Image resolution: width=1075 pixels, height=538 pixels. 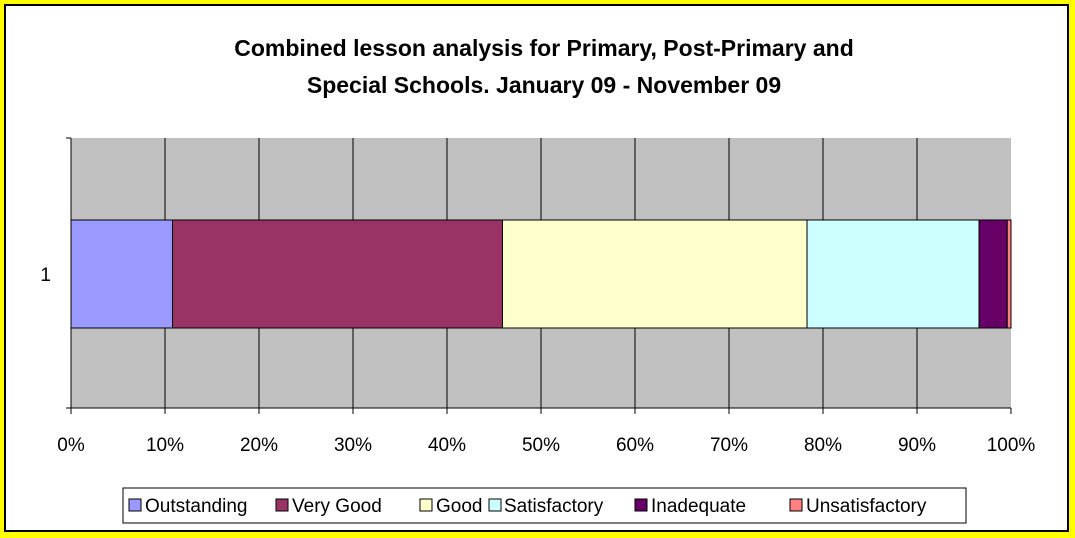 What do you see at coordinates (698, 506) in the screenshot?
I see `legend-label-inadequate: Inadequate` at bounding box center [698, 506].